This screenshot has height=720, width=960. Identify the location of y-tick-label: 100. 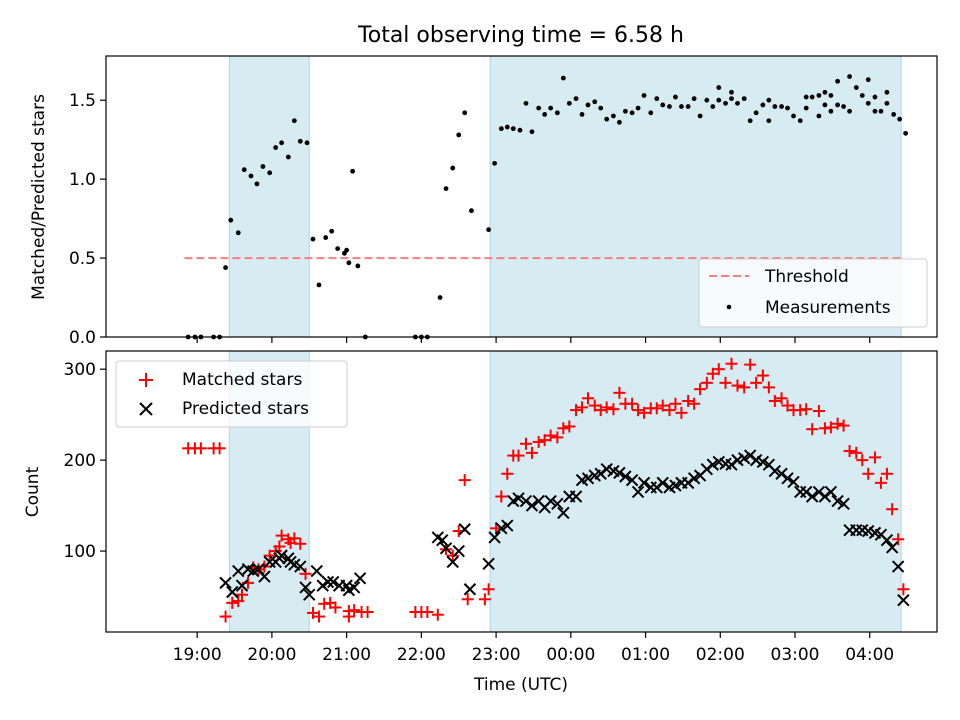
(80, 552).